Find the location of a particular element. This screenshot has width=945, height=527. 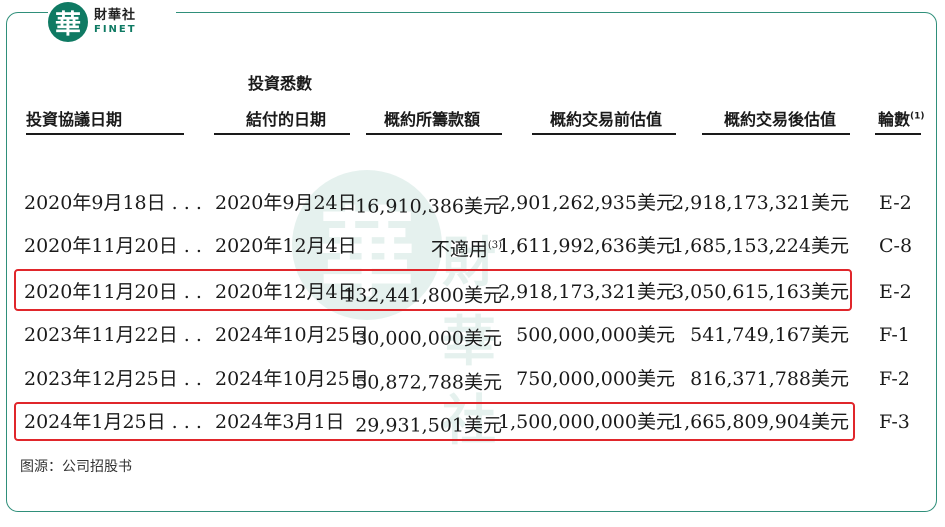

brand-name-en: FINET is located at coordinates (115, 29).